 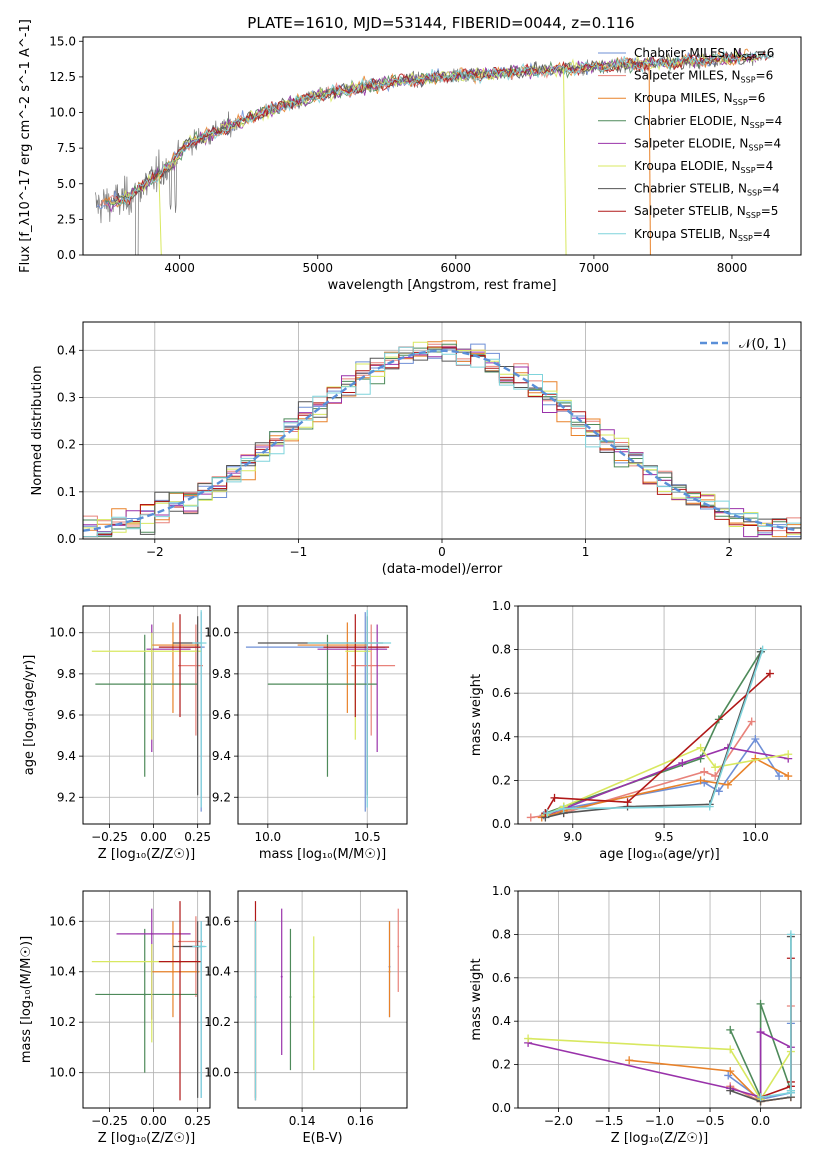 I want to click on mass_vs_ebv-plot-area, so click(x=327, y=1001).